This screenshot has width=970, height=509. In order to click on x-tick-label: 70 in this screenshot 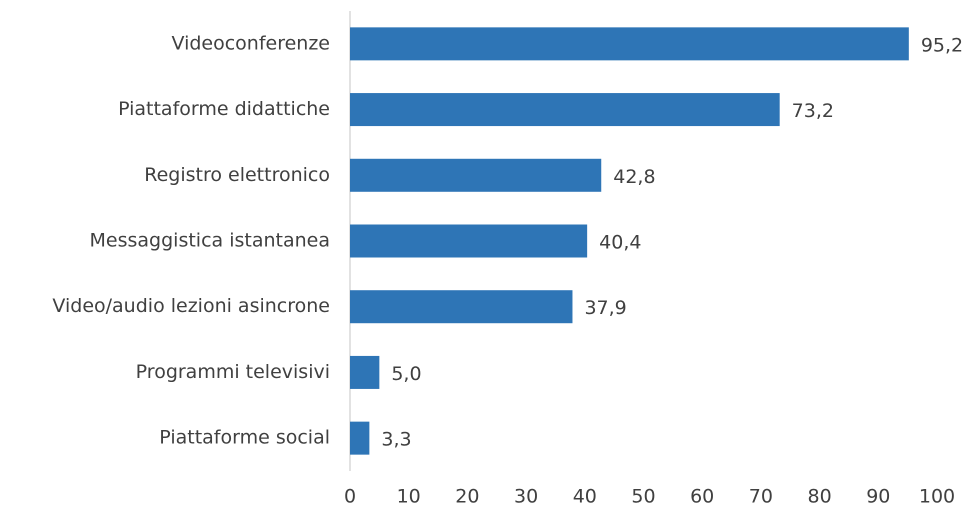, I will do `click(761, 497)`.